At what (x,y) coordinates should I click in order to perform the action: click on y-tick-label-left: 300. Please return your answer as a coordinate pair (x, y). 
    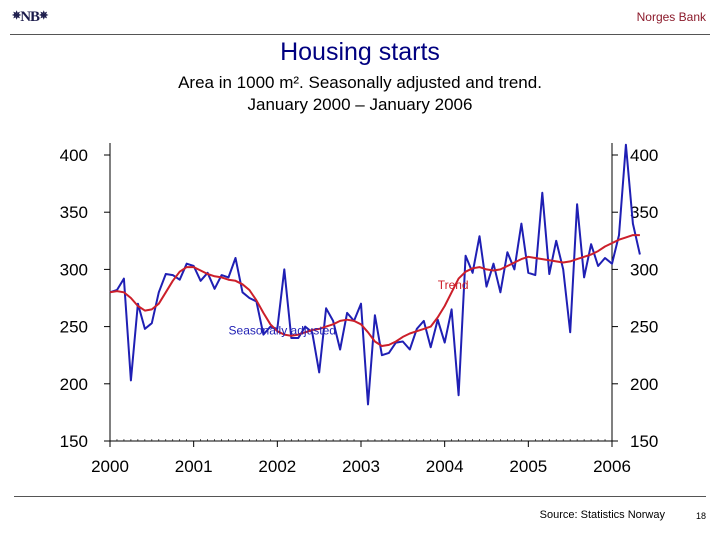
    Looking at the image, I should click on (74, 269).